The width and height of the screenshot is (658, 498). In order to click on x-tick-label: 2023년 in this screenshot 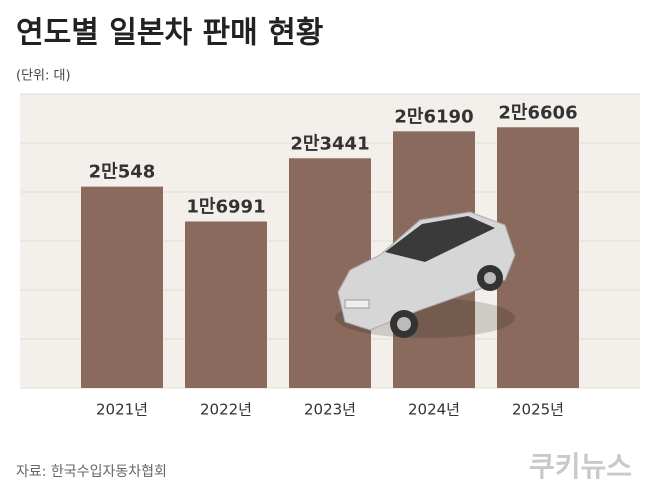, I will do `click(330, 410)`.